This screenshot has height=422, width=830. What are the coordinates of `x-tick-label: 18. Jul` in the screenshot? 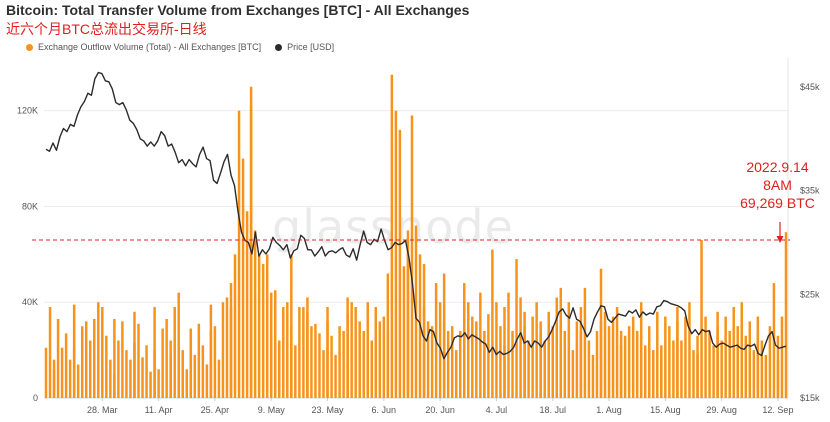 It's located at (552, 410).